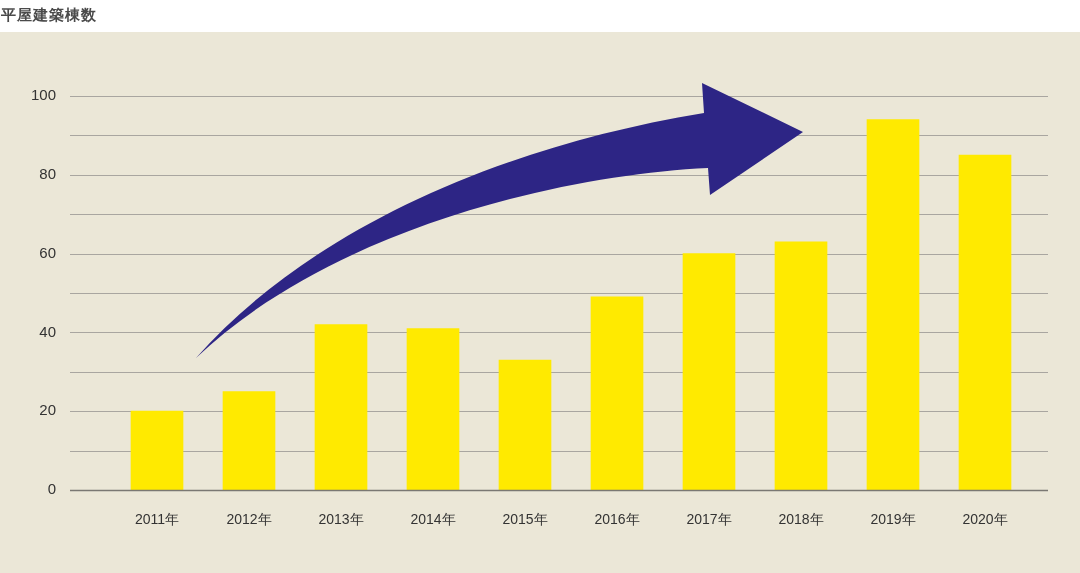 This screenshot has width=1080, height=573. Describe the element at coordinates (709, 519) in the screenshot. I see `x-tick-label: 2017年` at that location.